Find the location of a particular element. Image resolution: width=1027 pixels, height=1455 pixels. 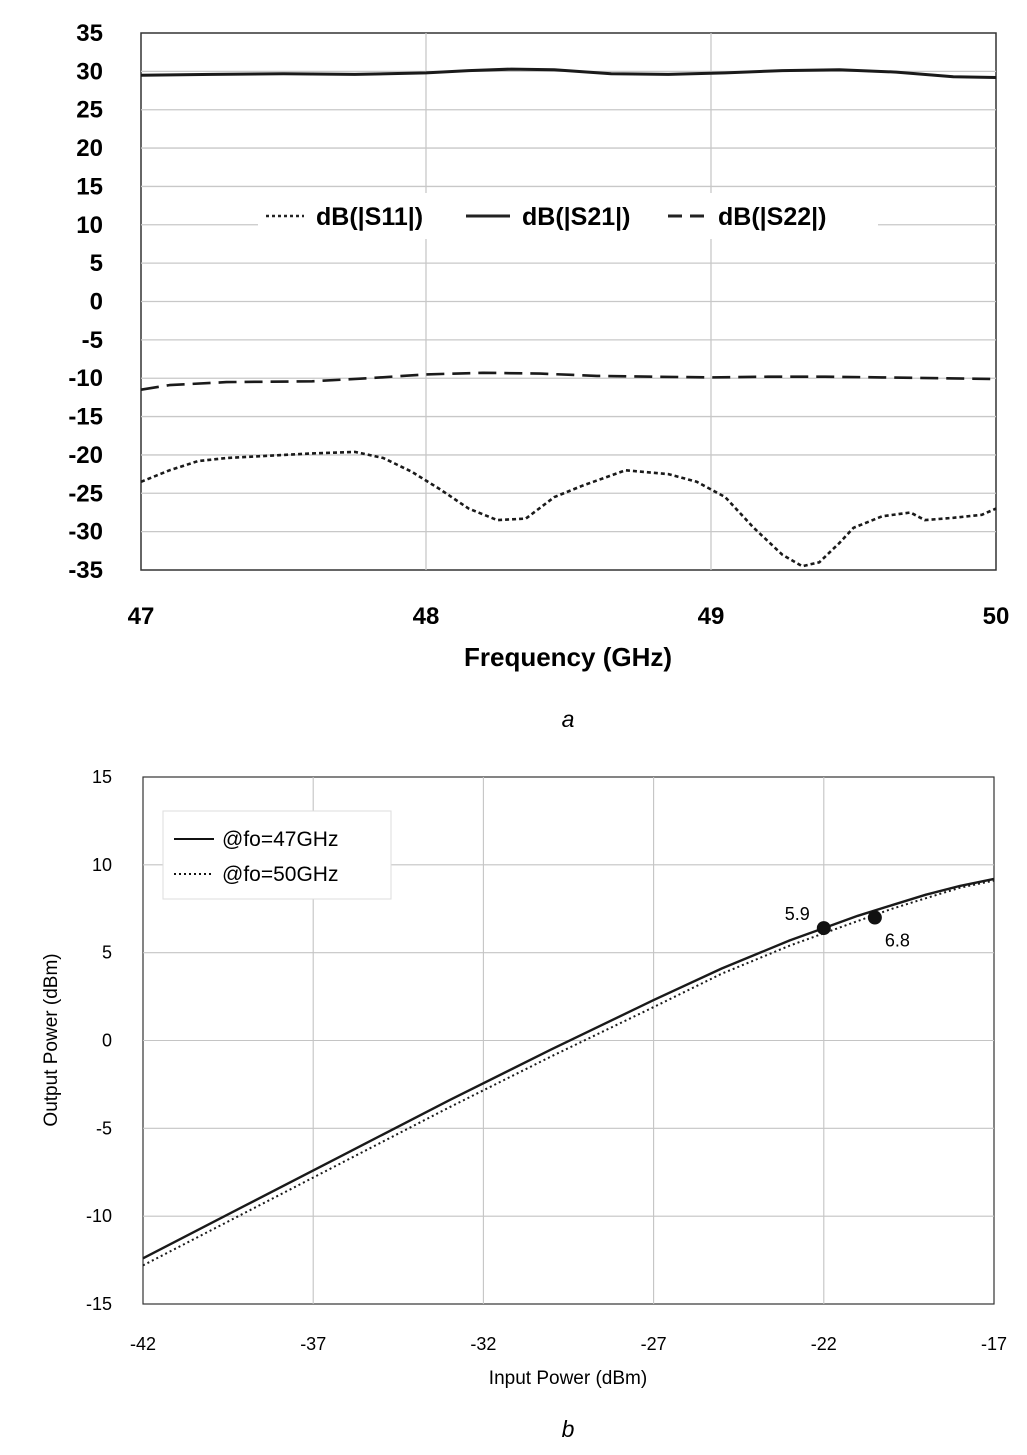

chart-b-y-axis-title: Output Power (dBm) is located at coordinates (51, 1039).